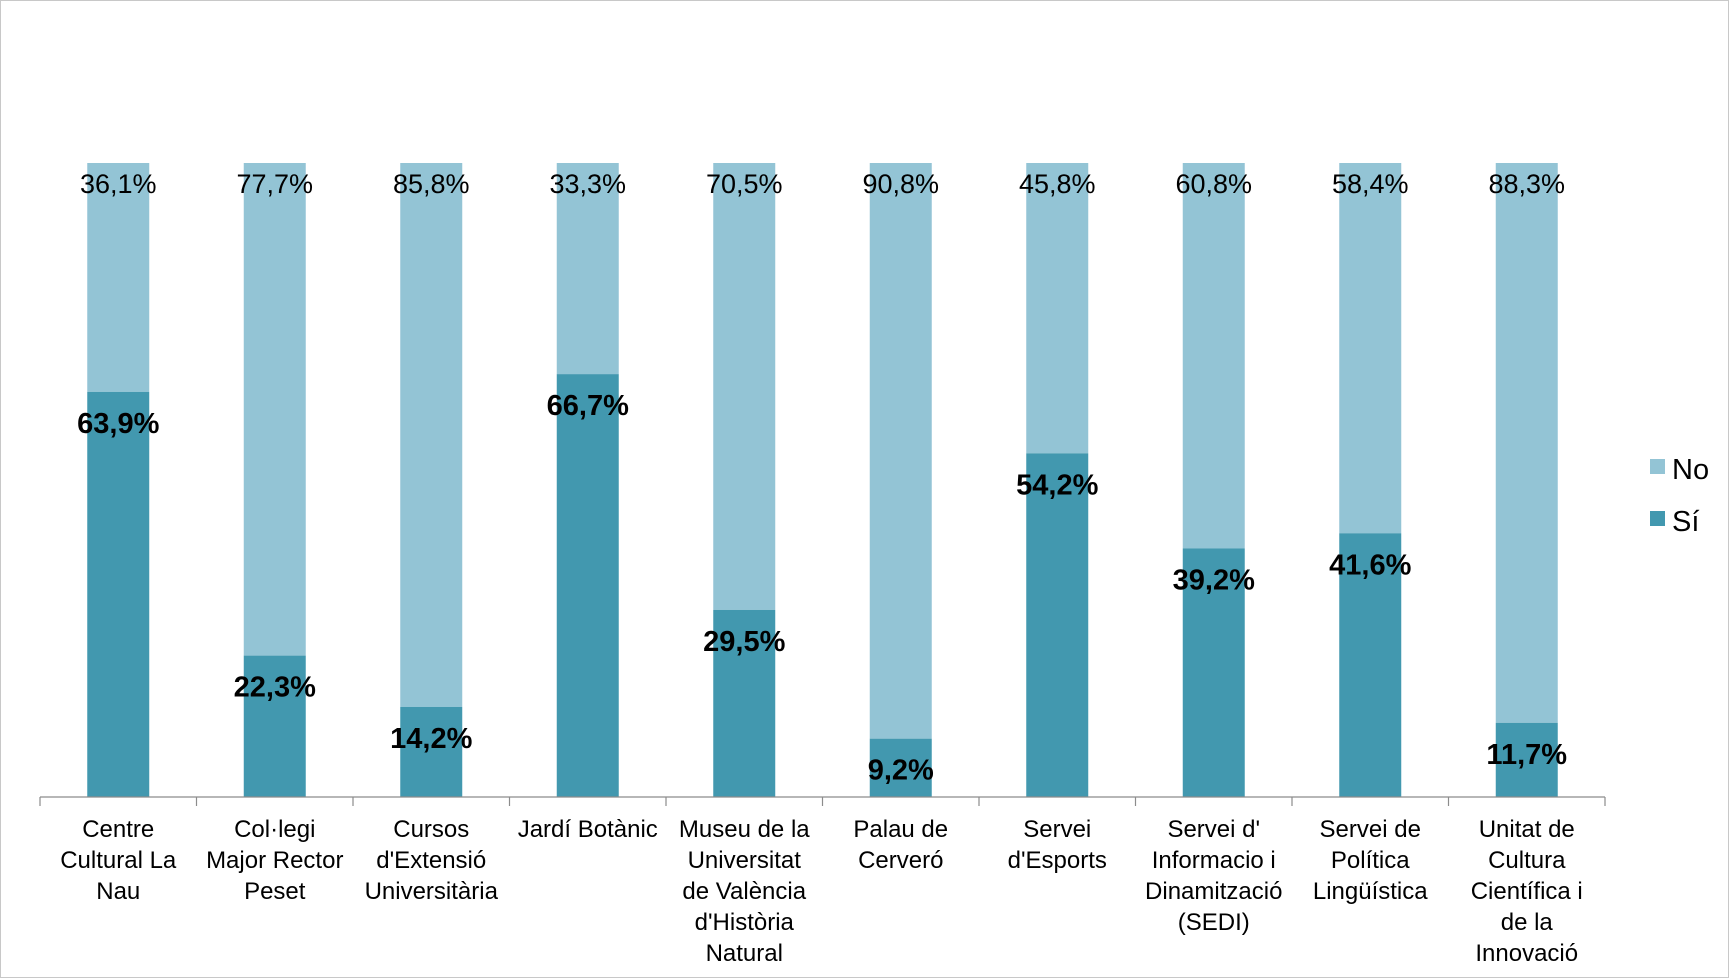 The image size is (1729, 979). Describe the element at coordinates (432, 860) in the screenshot. I see `category-label: Cursos d'Extensió Universitària` at that location.